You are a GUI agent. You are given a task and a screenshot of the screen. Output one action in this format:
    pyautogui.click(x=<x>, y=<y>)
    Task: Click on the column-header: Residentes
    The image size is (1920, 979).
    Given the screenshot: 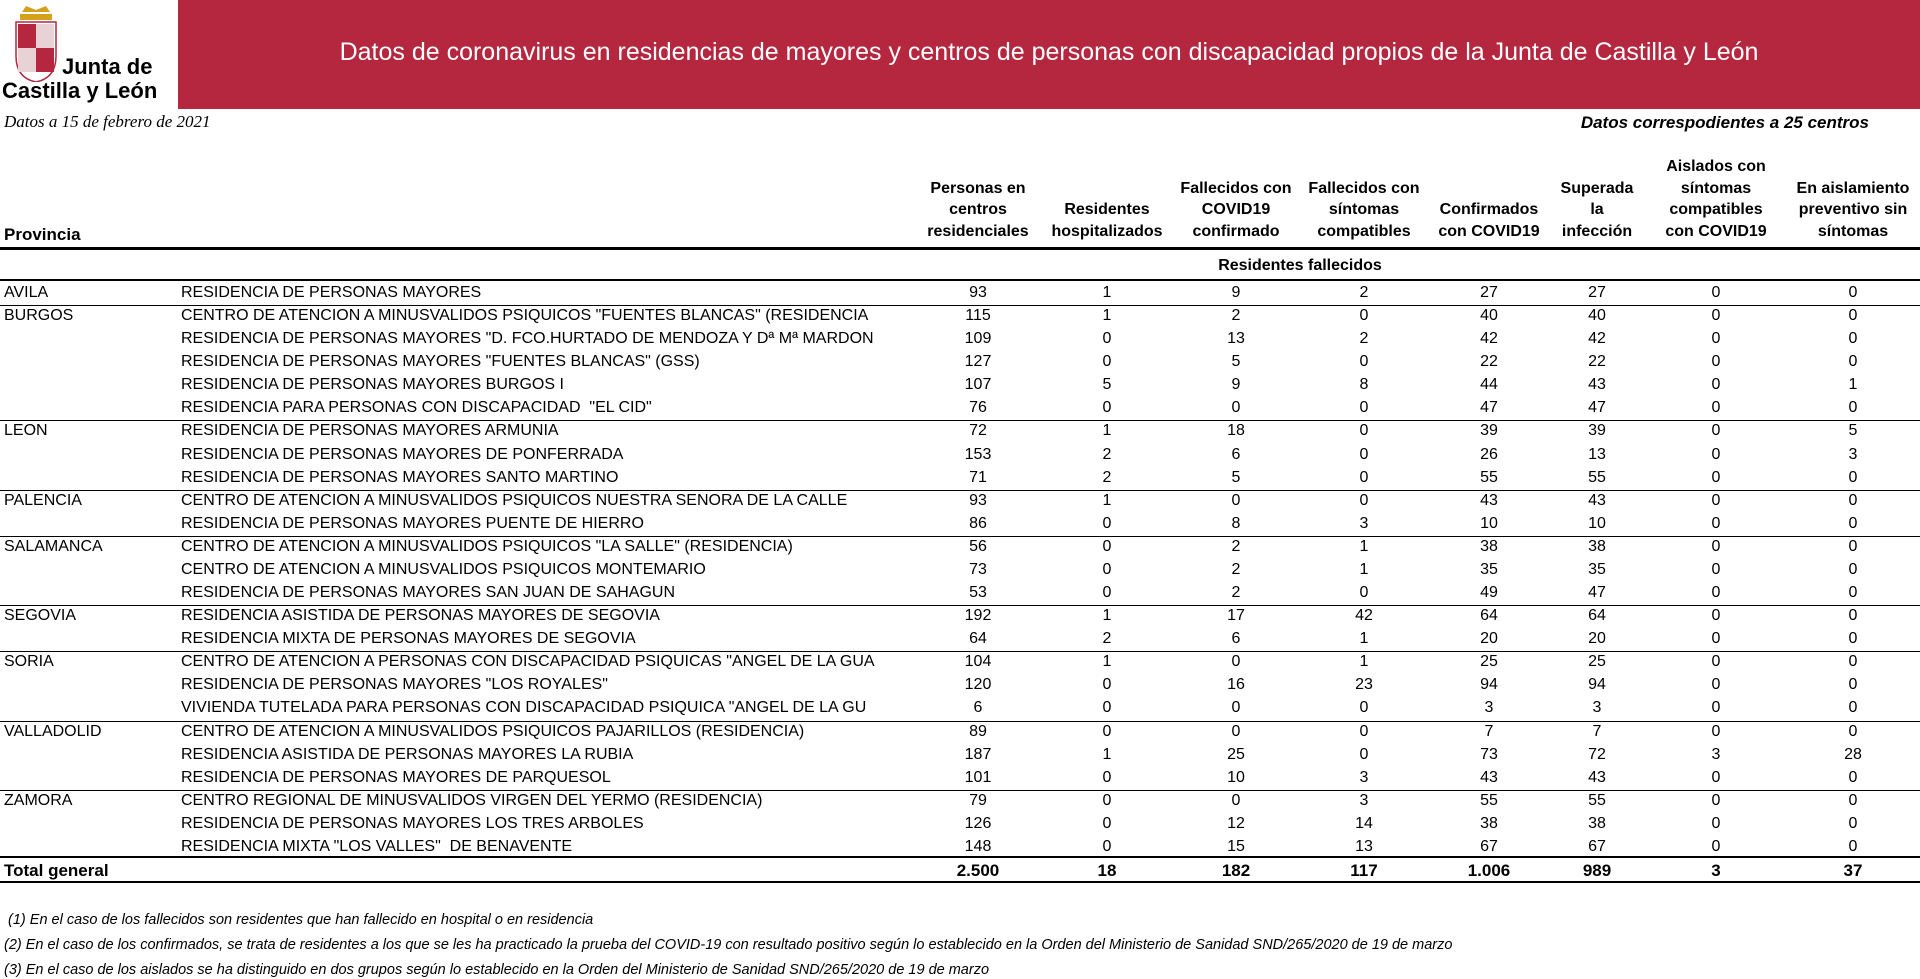 What is the action you would take?
    pyautogui.click(x=1107, y=209)
    